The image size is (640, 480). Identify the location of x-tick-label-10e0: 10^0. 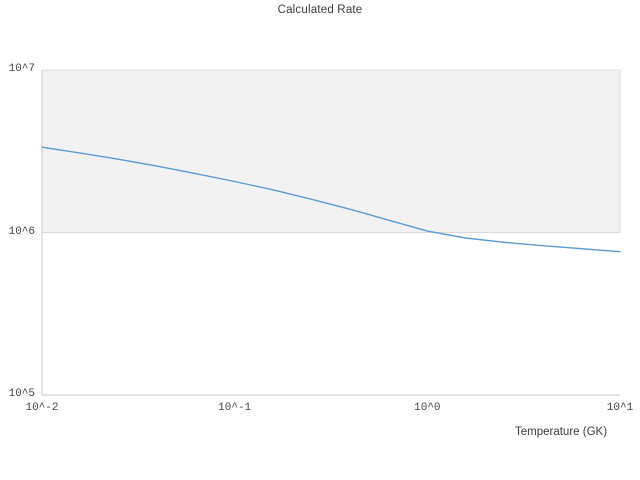
(427, 408).